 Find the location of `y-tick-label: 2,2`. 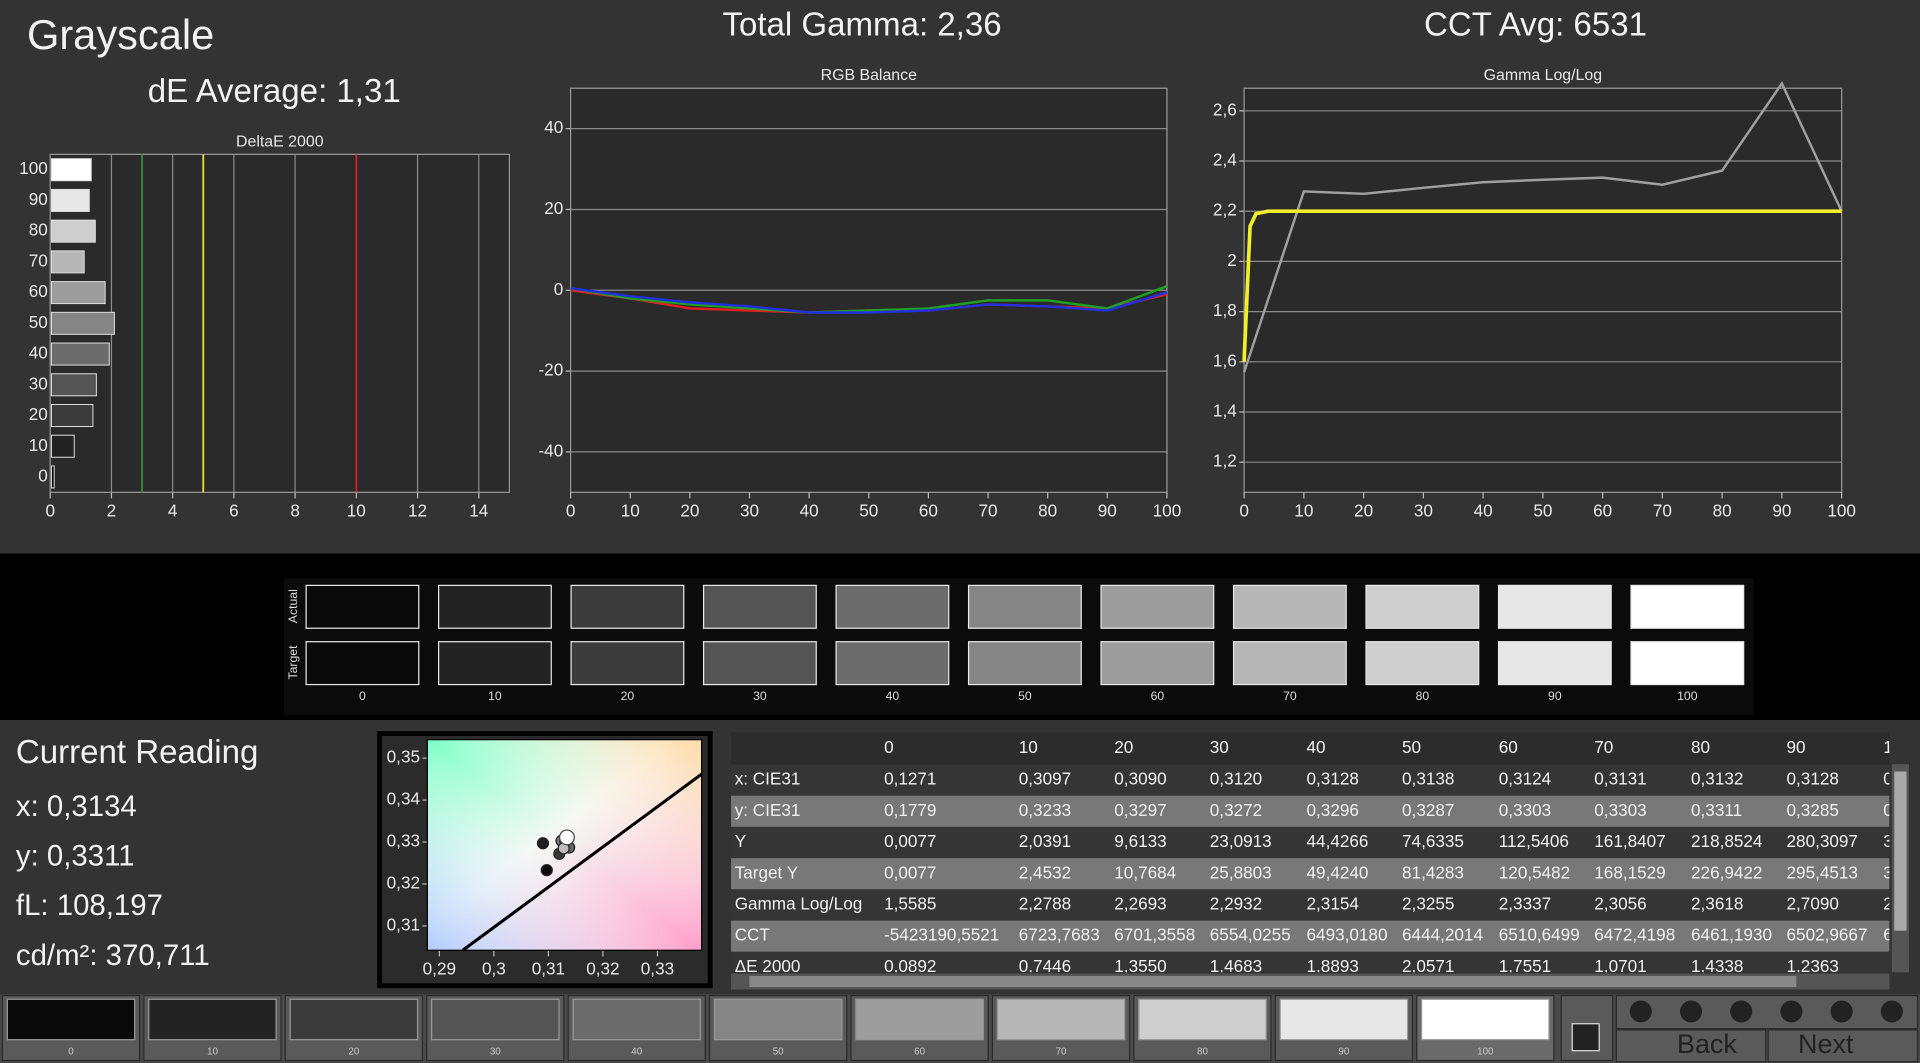

y-tick-label: 2,2 is located at coordinates (1225, 210).